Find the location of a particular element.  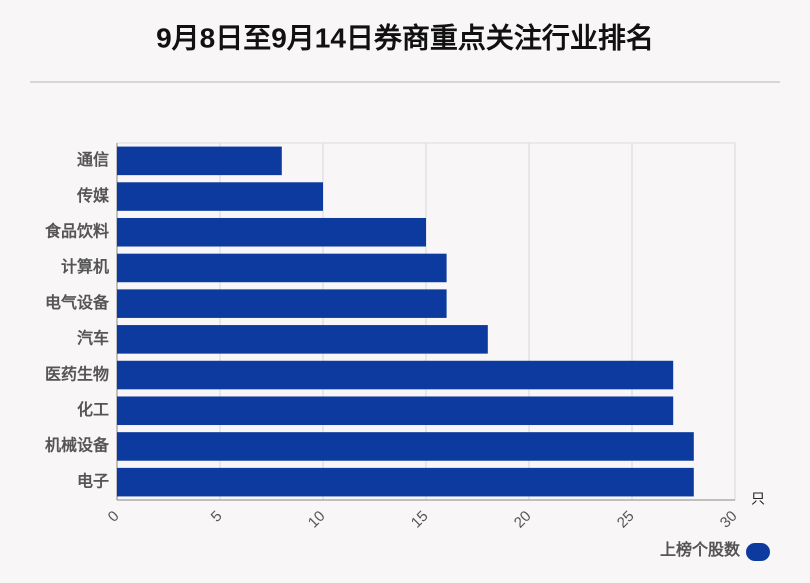

y-tick-label: 电气设备 is located at coordinates (77, 302).